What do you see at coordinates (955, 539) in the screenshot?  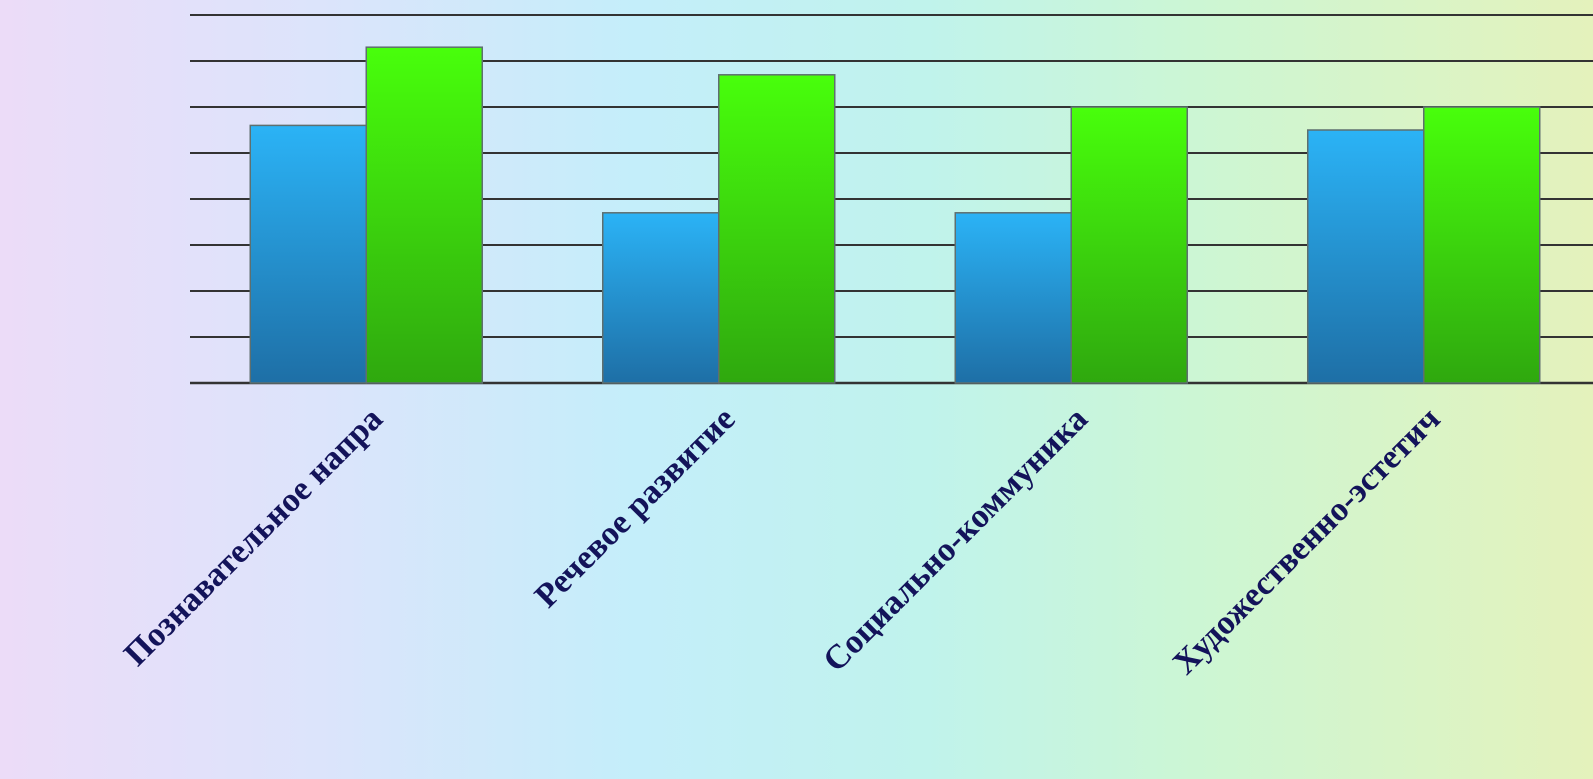 I see `x-tick-label: Социально-коммуника` at bounding box center [955, 539].